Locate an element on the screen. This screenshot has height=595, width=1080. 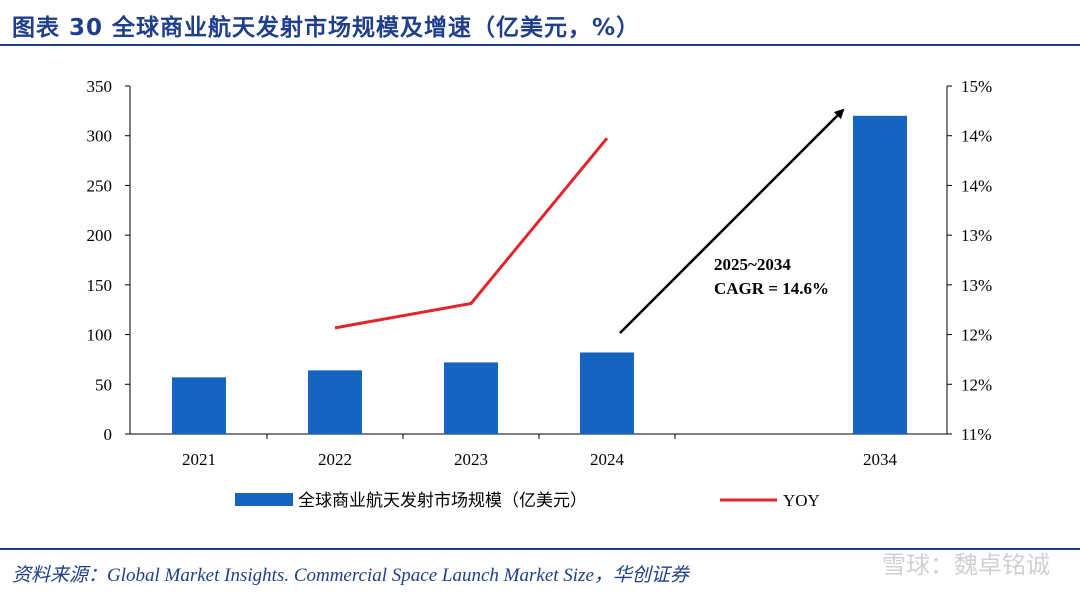
yoy-line is located at coordinates (471, 233).